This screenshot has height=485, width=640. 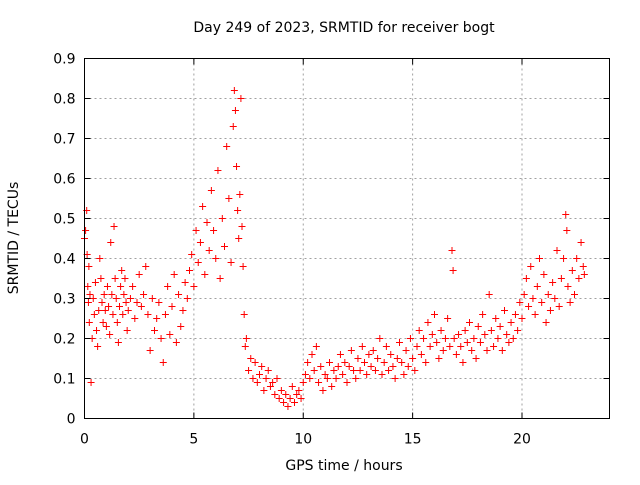 I want to click on y-tick-label: 0.1, so click(x=64, y=380).